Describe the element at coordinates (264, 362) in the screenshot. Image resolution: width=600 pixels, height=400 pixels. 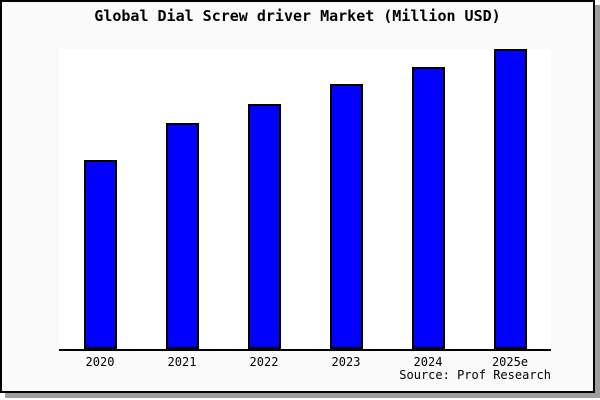
I see `x-tick-label-2022: 2022` at that location.